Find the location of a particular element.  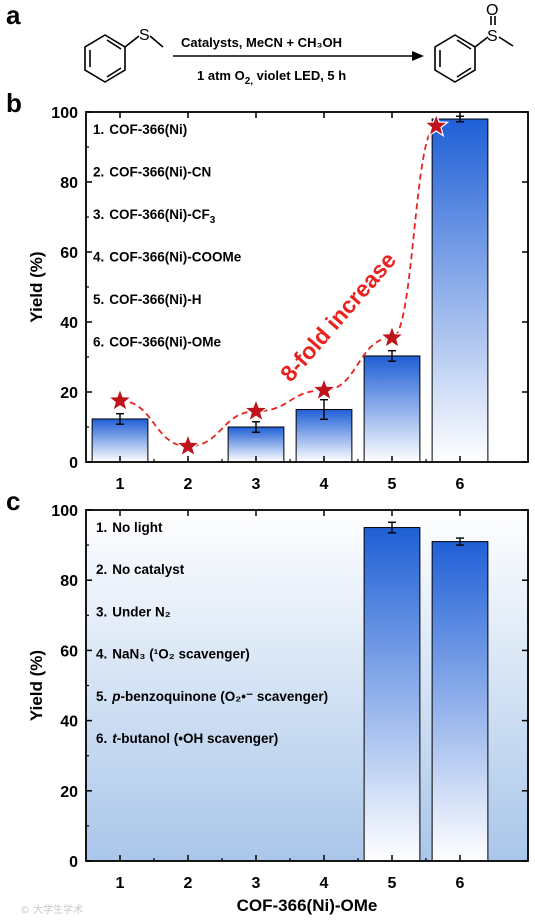

legend-item: 6. t-butanol (•OH scavenger) is located at coordinates (187, 738).